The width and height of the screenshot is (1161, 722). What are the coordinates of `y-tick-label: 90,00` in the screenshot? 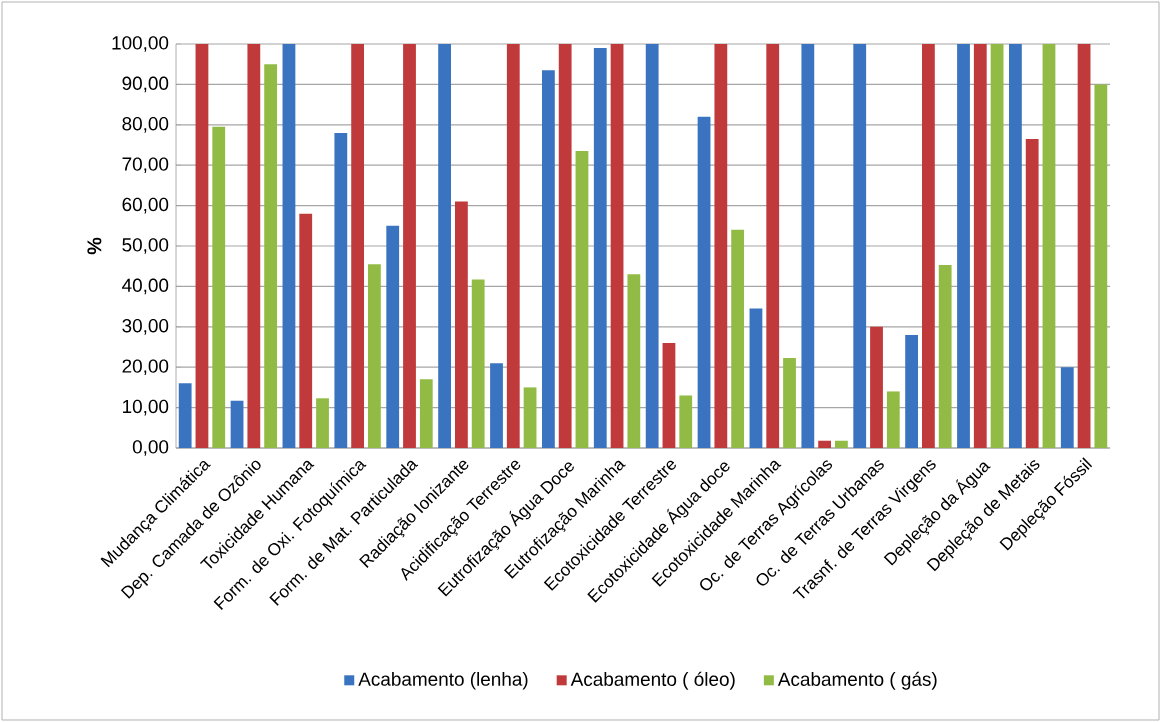 It's located at (145, 84).